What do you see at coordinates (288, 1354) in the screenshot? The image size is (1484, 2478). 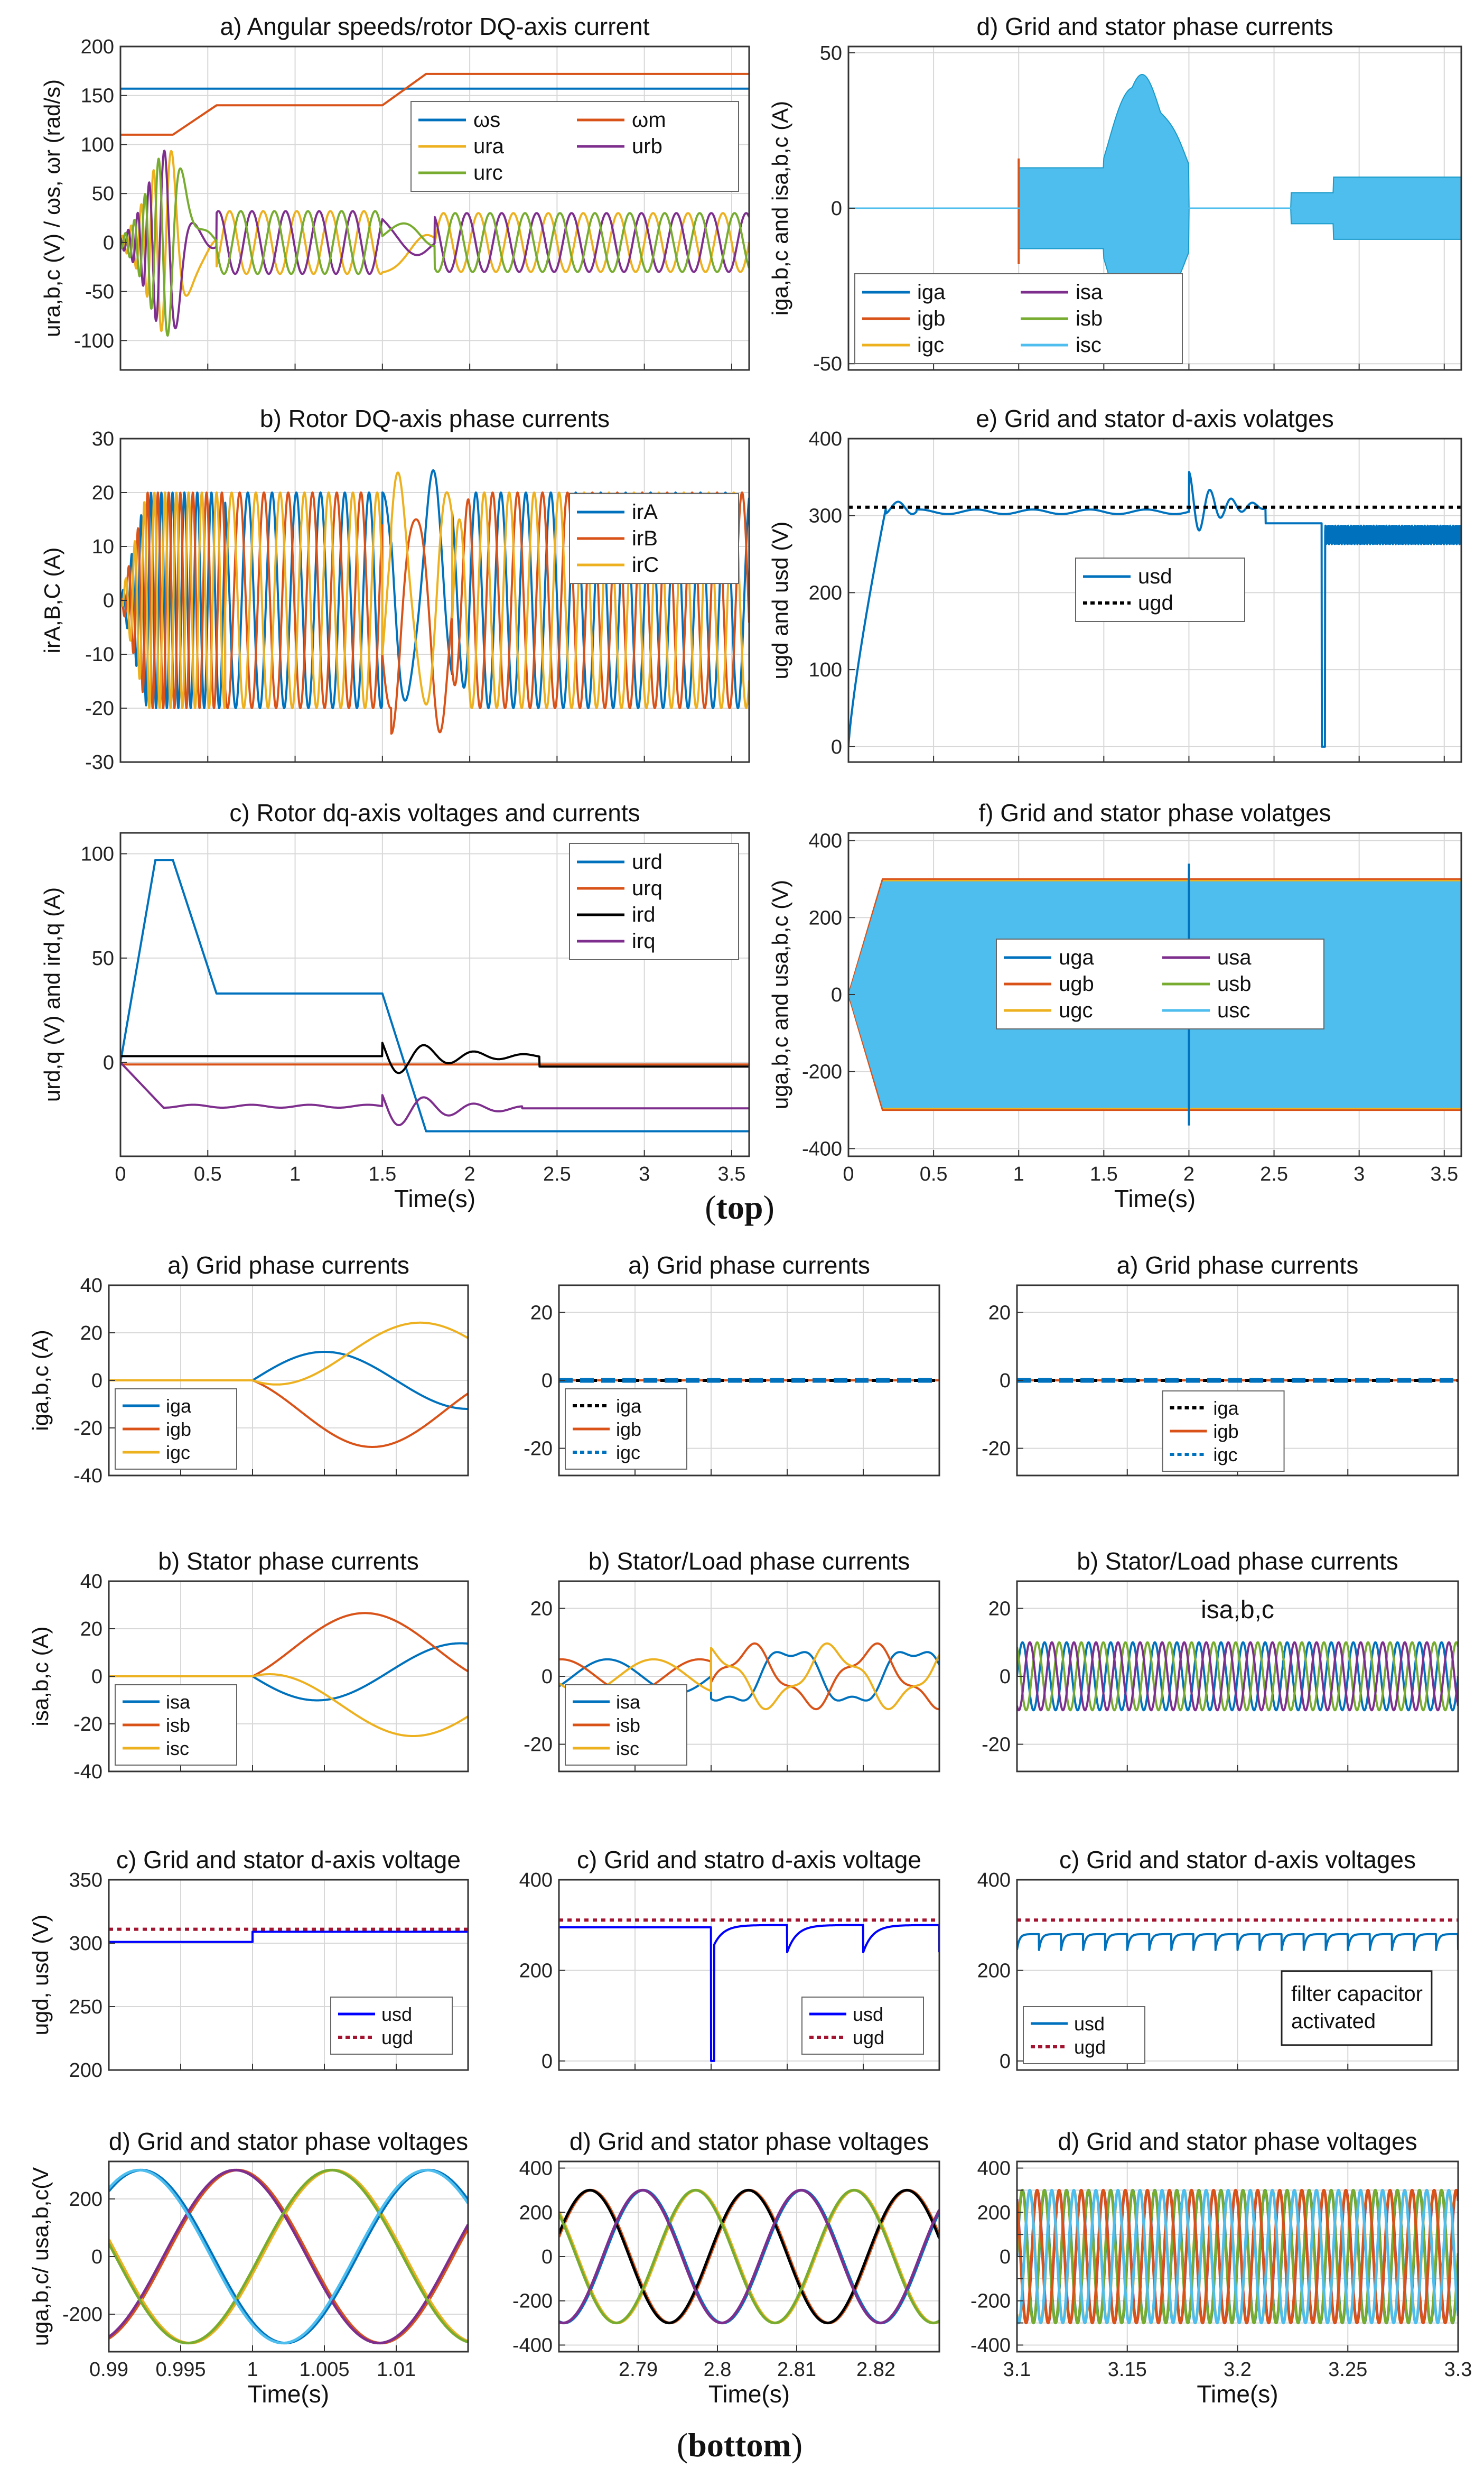 I see `series-igc` at bounding box center [288, 1354].